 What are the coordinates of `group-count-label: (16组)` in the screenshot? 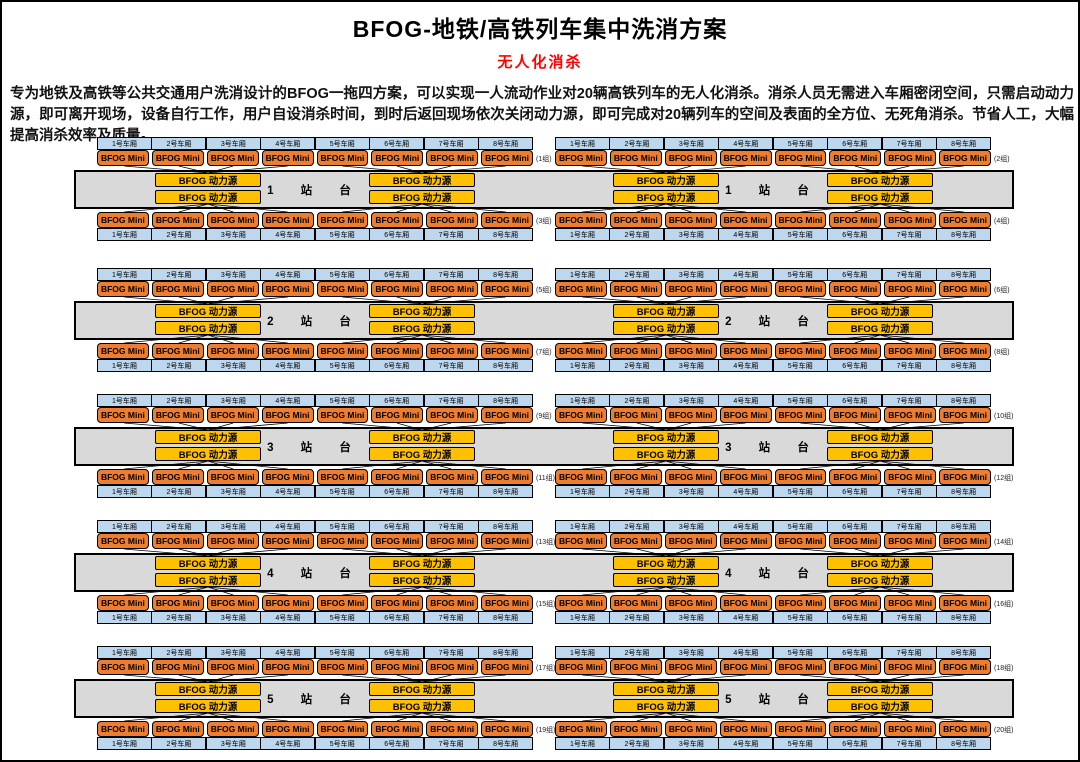 It's located at (1004, 604).